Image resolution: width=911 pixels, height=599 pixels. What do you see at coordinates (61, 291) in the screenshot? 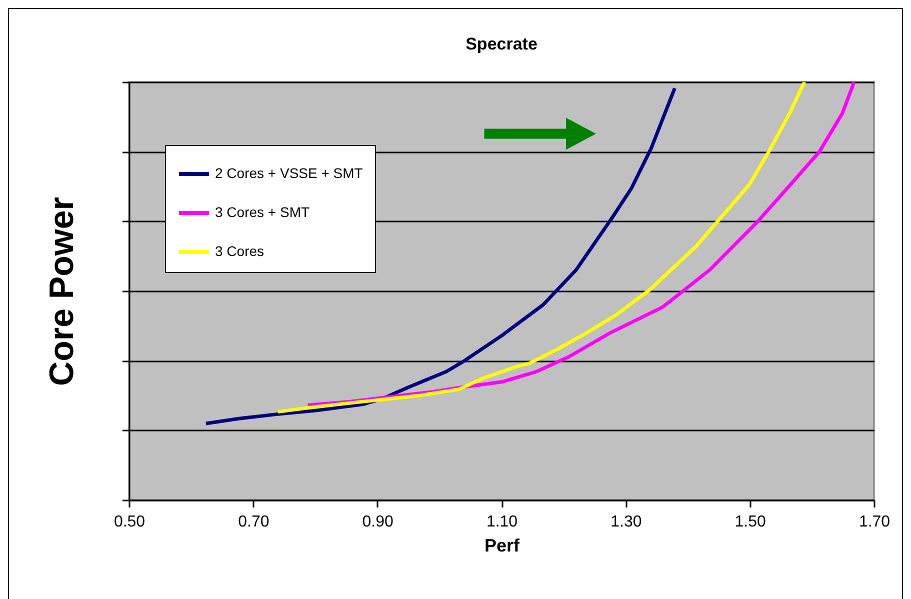
I see `y-axis-title: Core Power` at bounding box center [61, 291].